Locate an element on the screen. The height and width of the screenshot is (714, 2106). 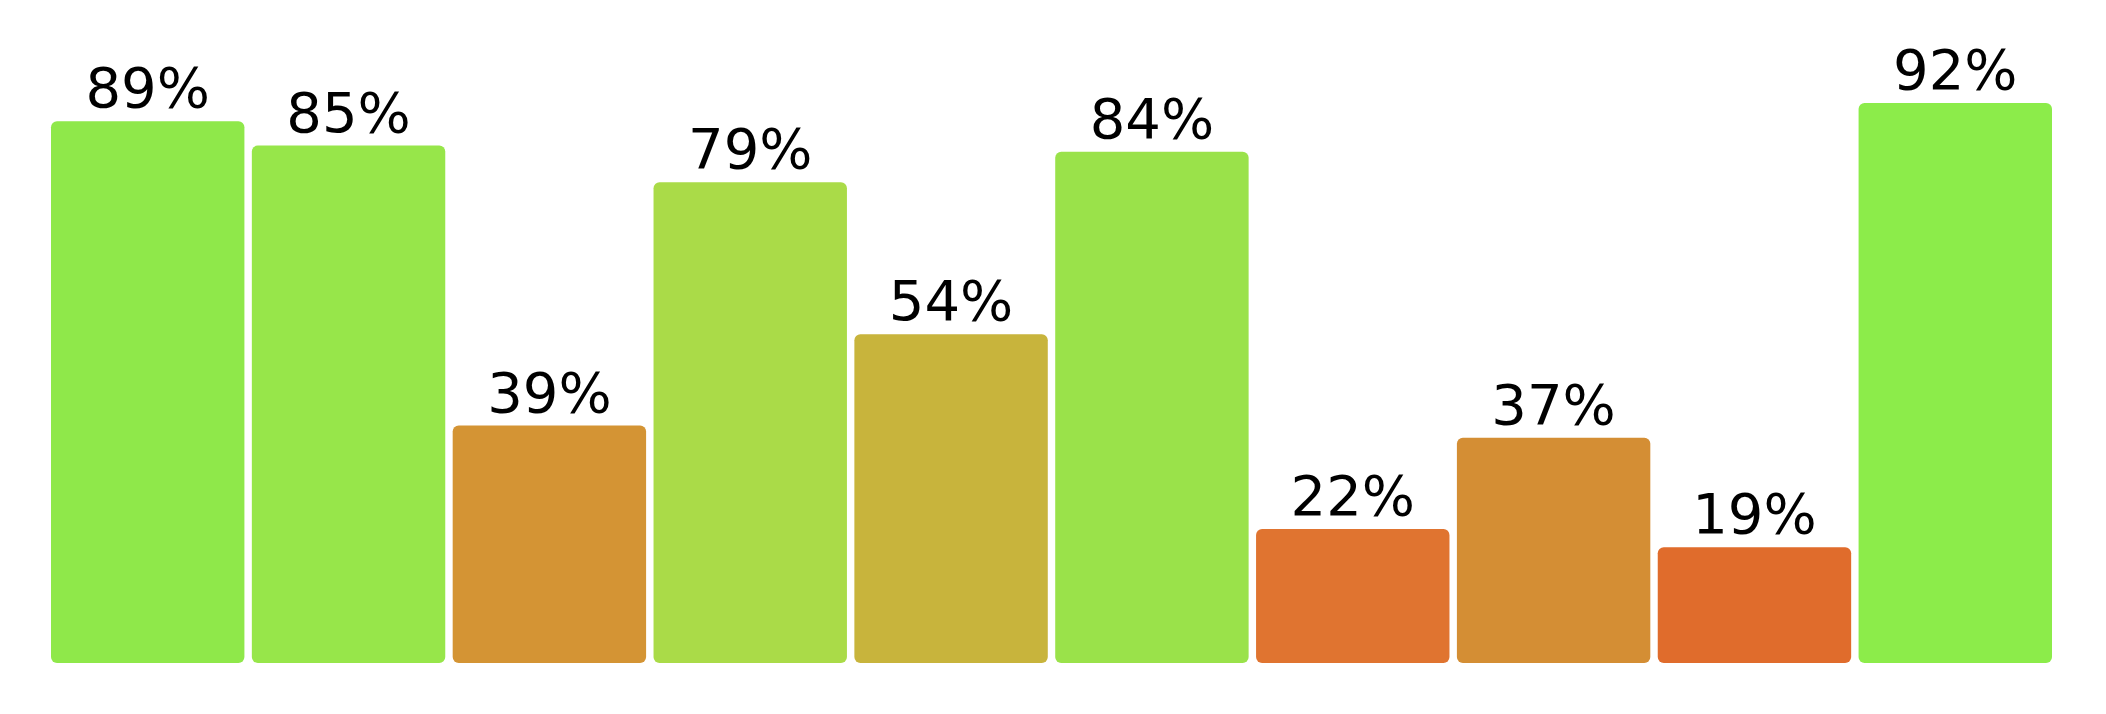
data-label: 19% is located at coordinates (1754, 514).